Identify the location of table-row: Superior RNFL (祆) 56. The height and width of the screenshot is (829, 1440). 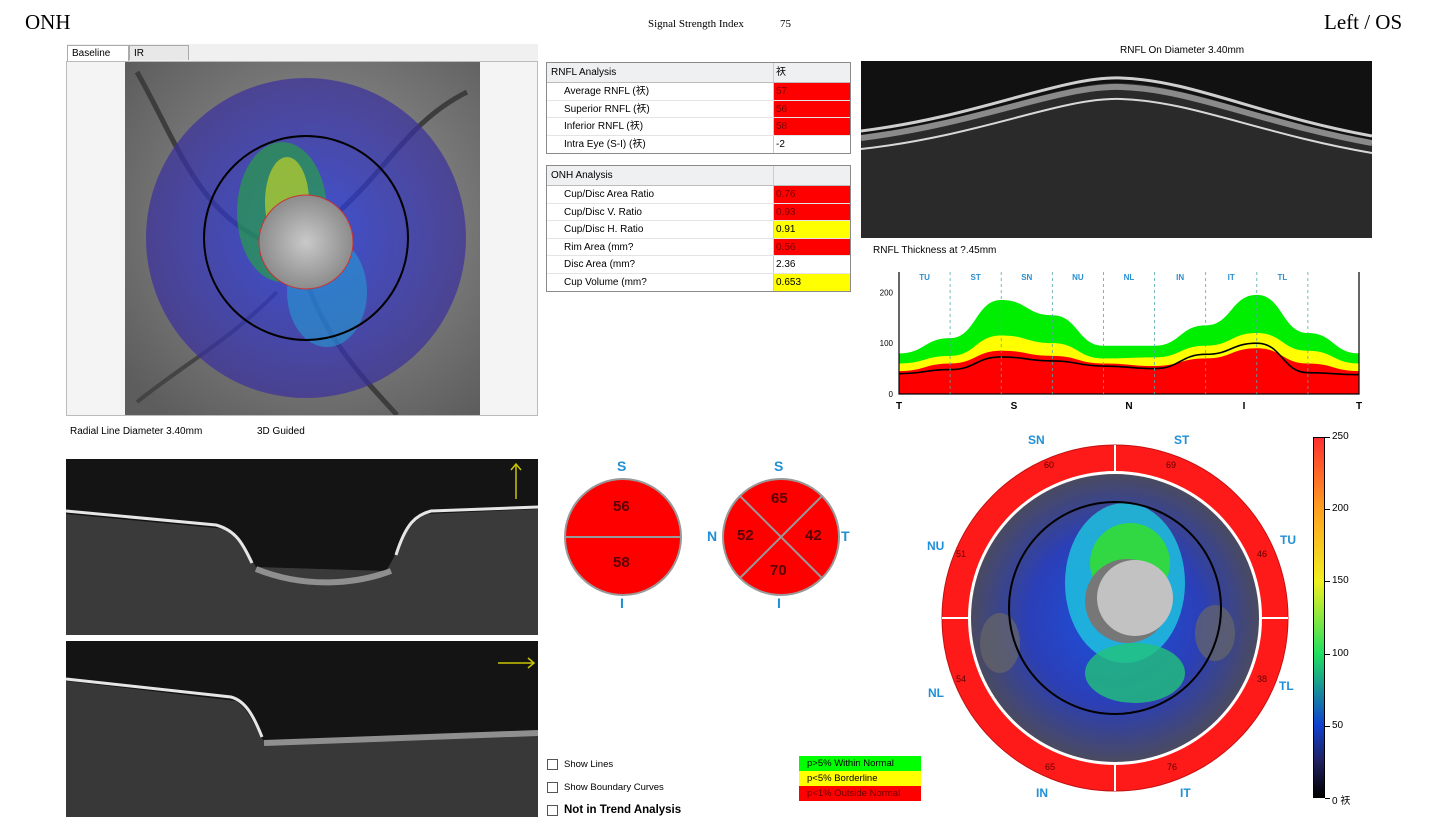
(698, 109).